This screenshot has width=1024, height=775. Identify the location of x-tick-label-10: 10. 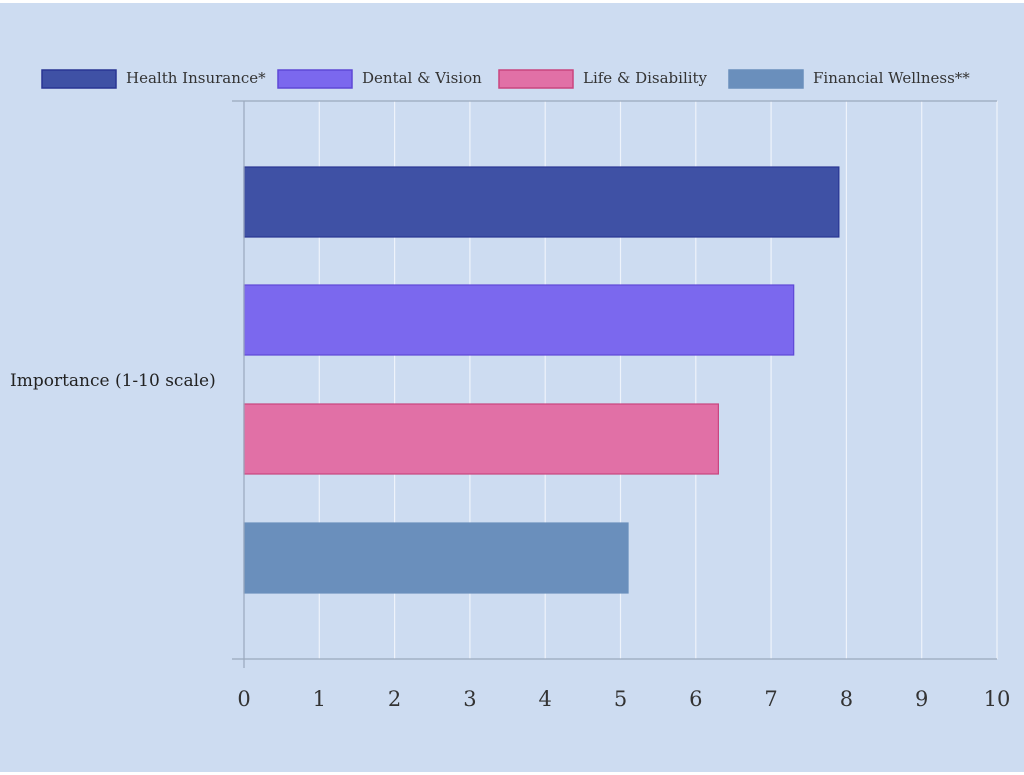
(997, 699).